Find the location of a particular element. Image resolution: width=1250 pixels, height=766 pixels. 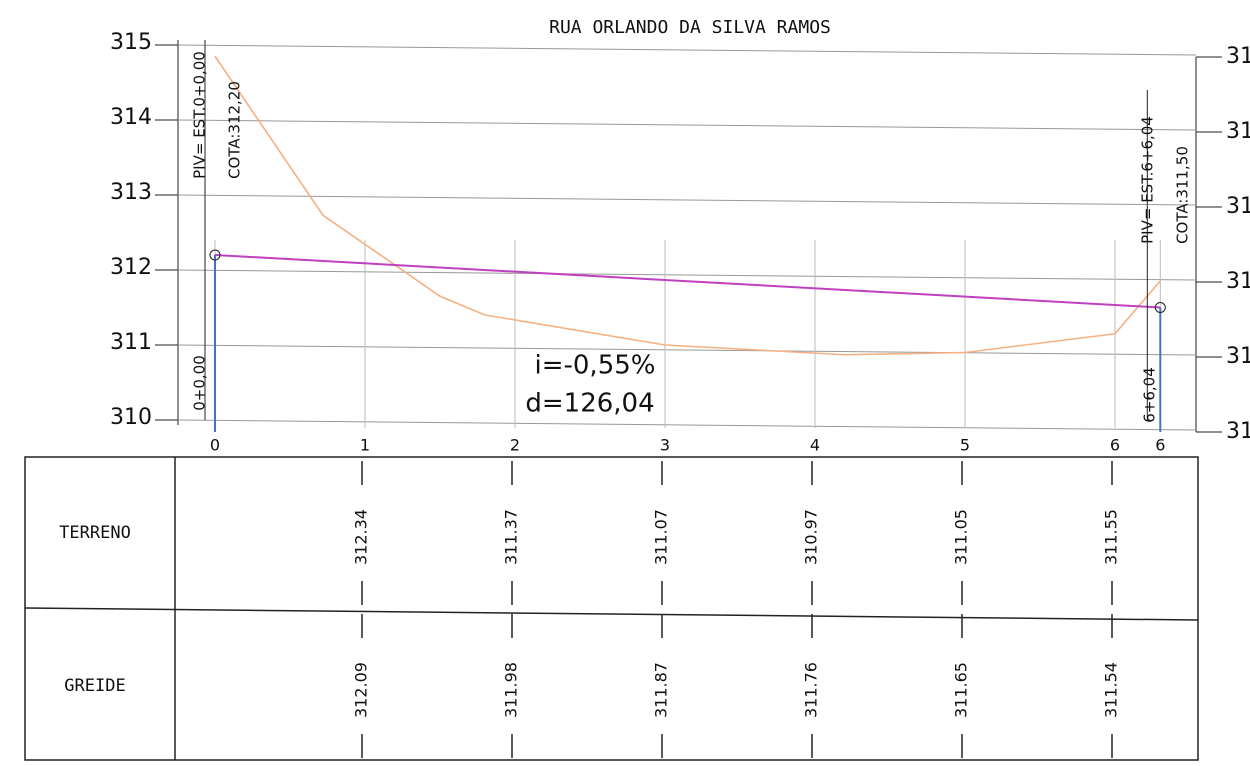

y-tick-label: 313 is located at coordinates (131, 192).